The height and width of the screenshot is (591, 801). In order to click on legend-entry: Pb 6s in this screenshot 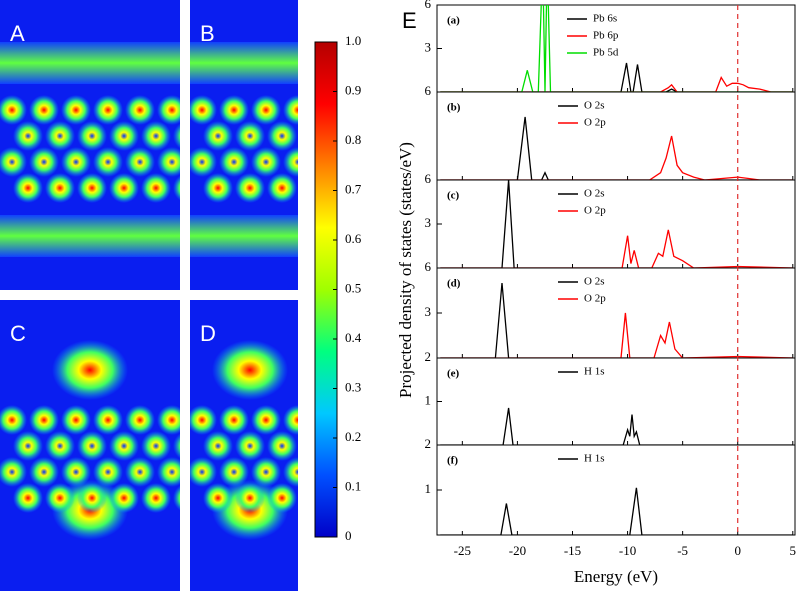, I will do `click(605, 19)`.